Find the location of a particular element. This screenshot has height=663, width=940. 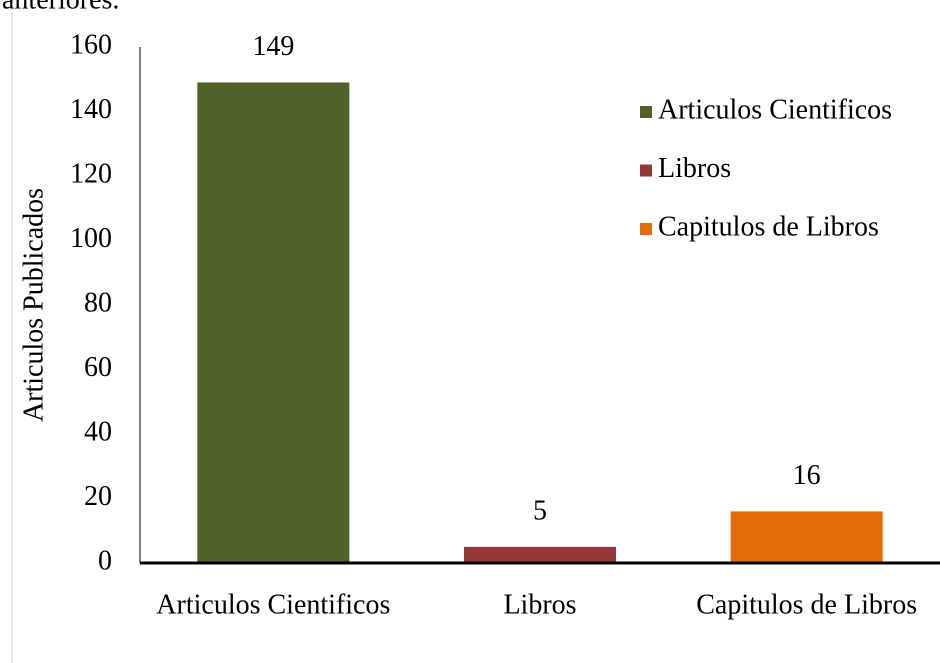

y-tick-label: 20 is located at coordinates (98, 496).